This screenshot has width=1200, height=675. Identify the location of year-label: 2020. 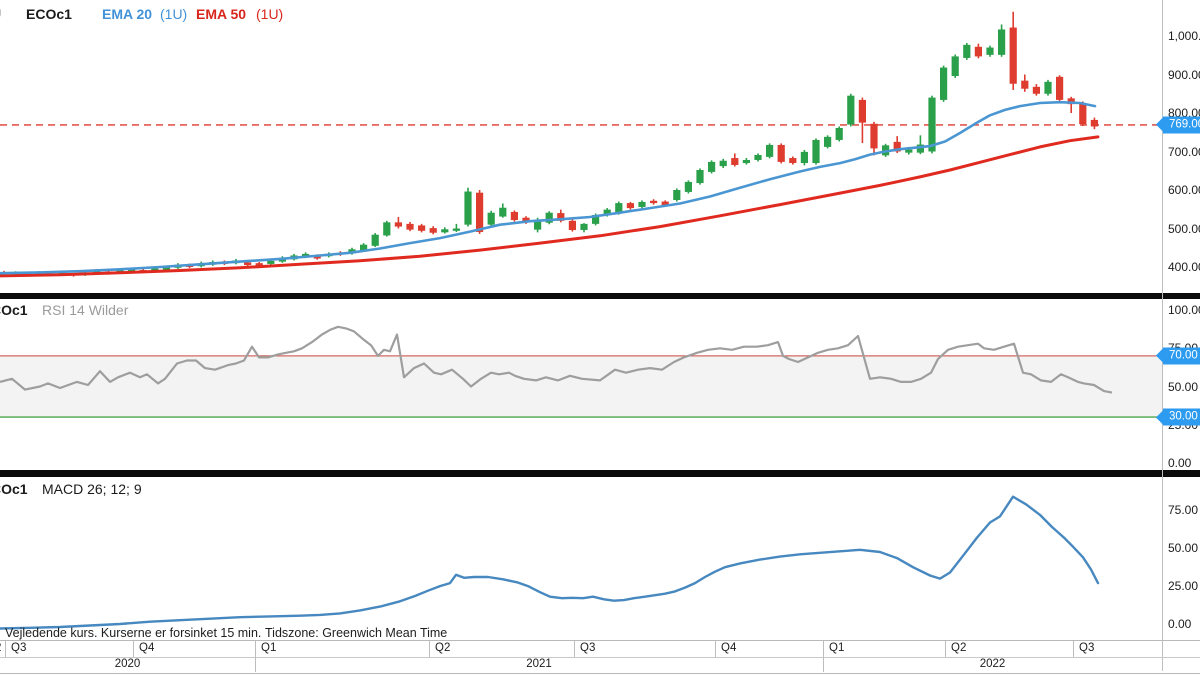
(127, 664).